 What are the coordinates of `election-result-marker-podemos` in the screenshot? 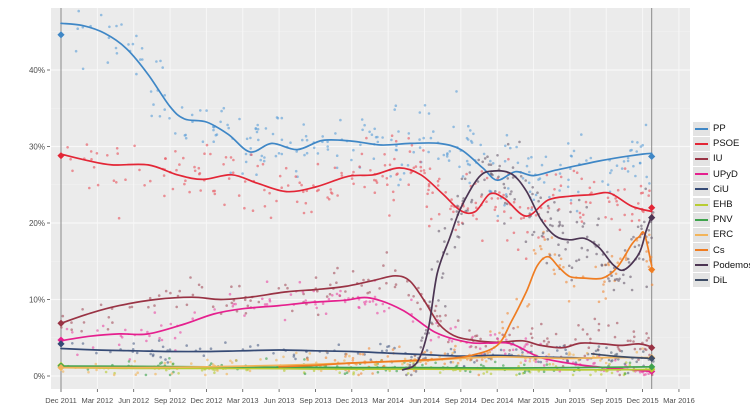 It's located at (652, 218).